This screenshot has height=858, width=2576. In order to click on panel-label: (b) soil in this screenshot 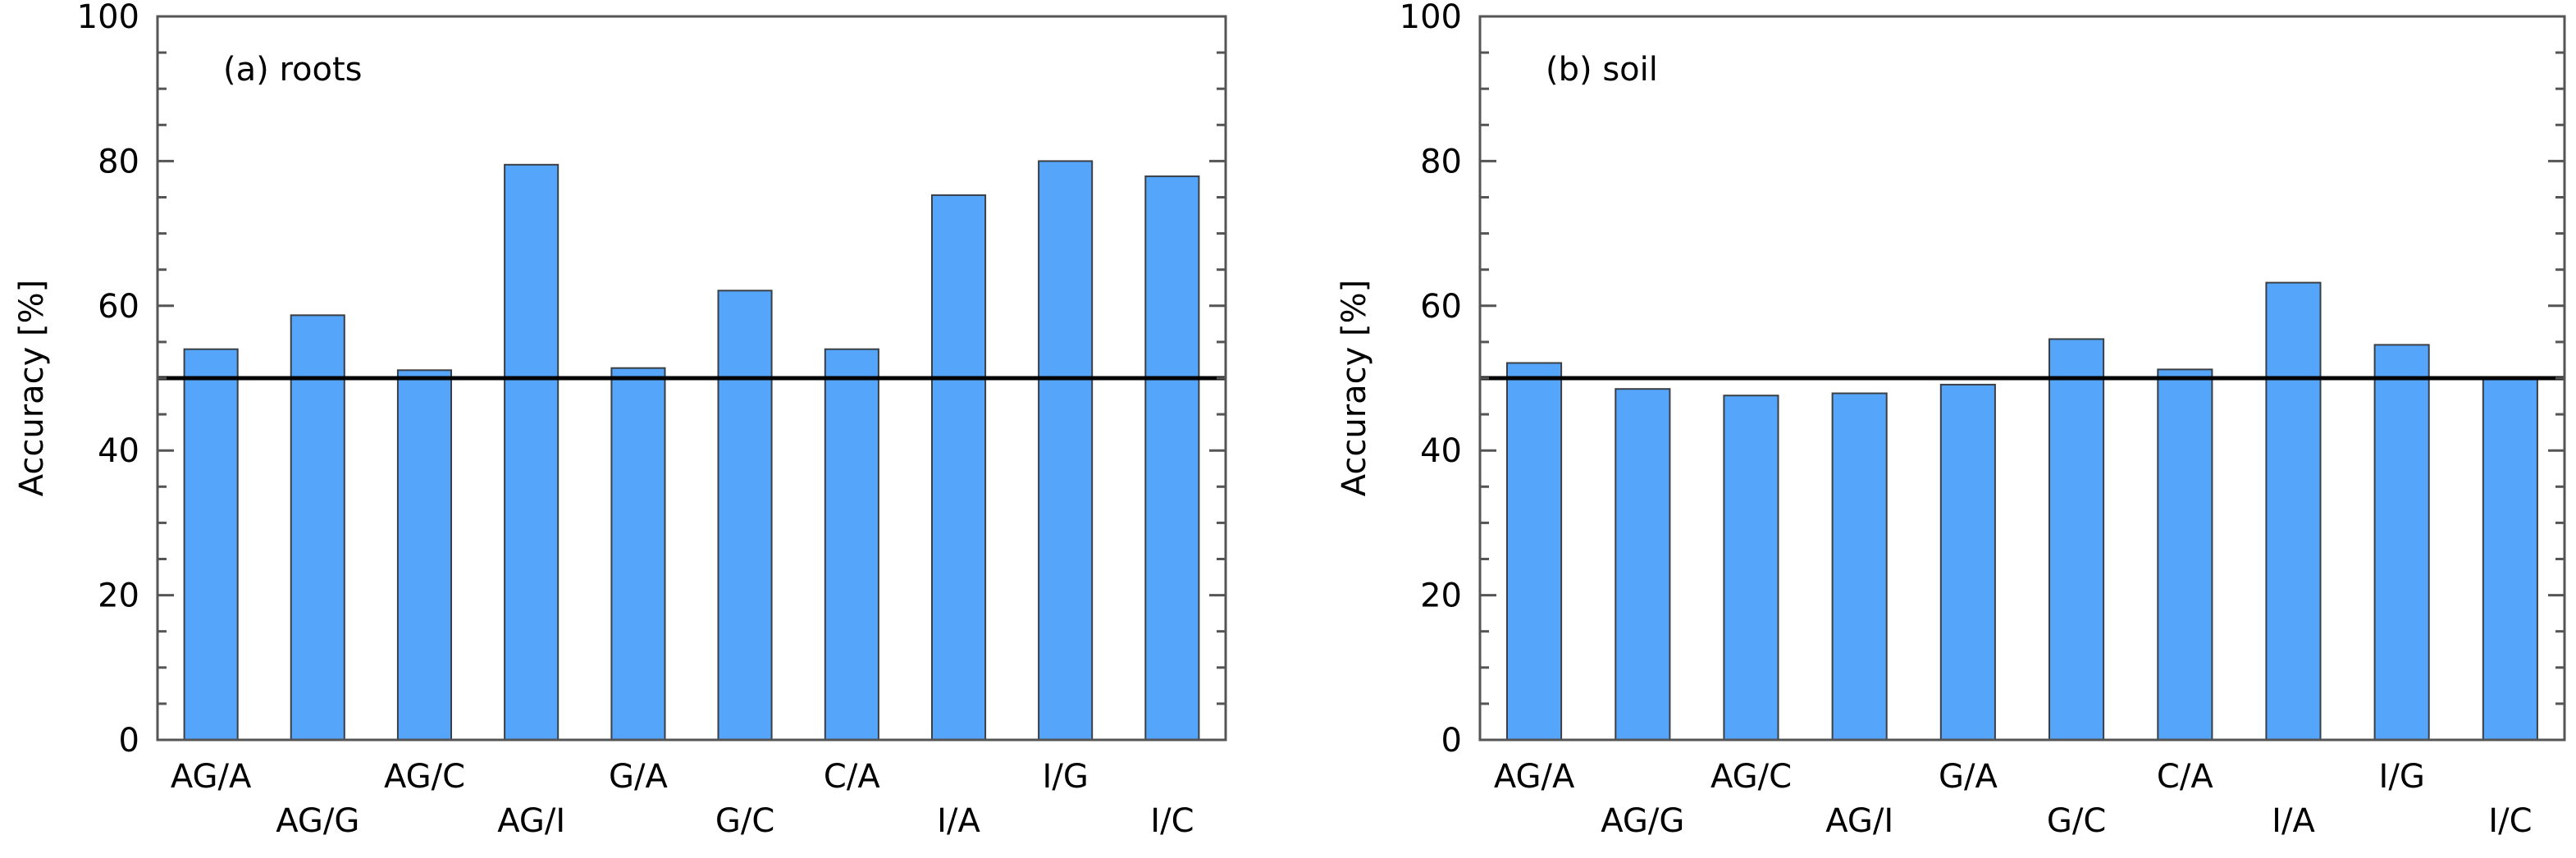, I will do `click(1602, 70)`.